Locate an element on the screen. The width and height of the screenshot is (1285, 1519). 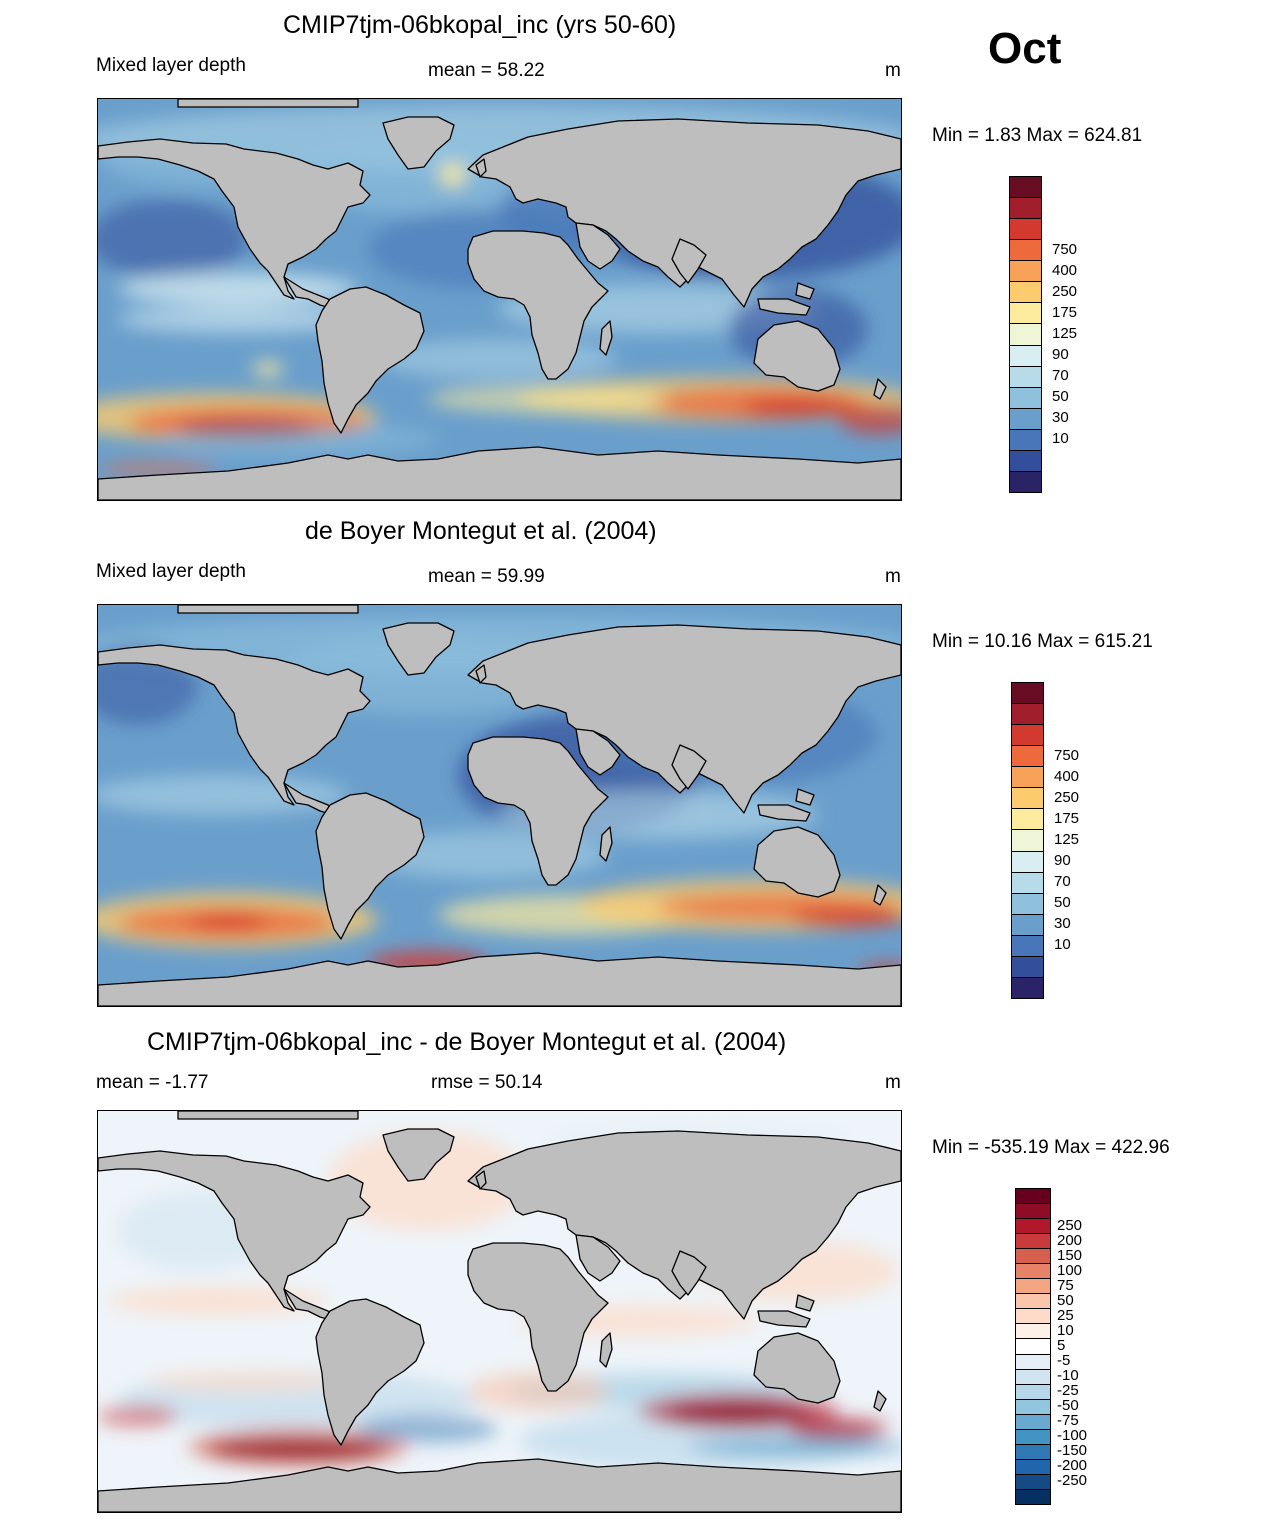
colorbar-tick-label: 90 is located at coordinates (1062, 861).